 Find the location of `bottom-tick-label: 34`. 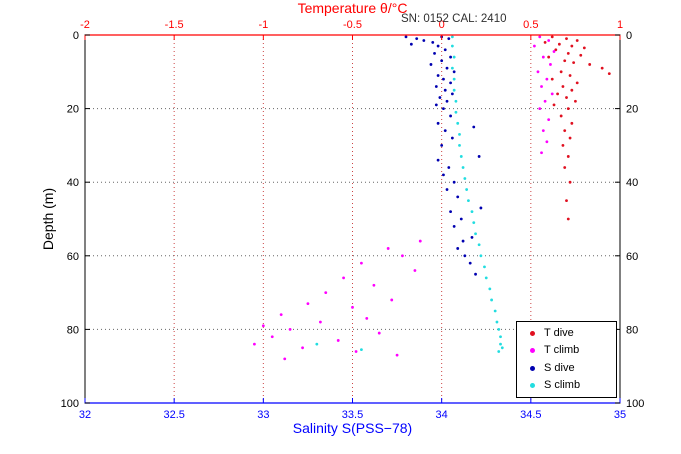

bottom-tick-label: 34 is located at coordinates (442, 415).